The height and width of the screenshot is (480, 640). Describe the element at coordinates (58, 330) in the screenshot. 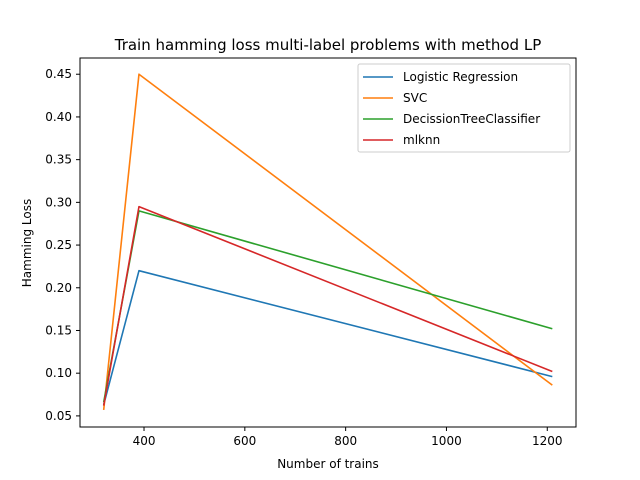

I see `y-tick-label: 0.15` at that location.